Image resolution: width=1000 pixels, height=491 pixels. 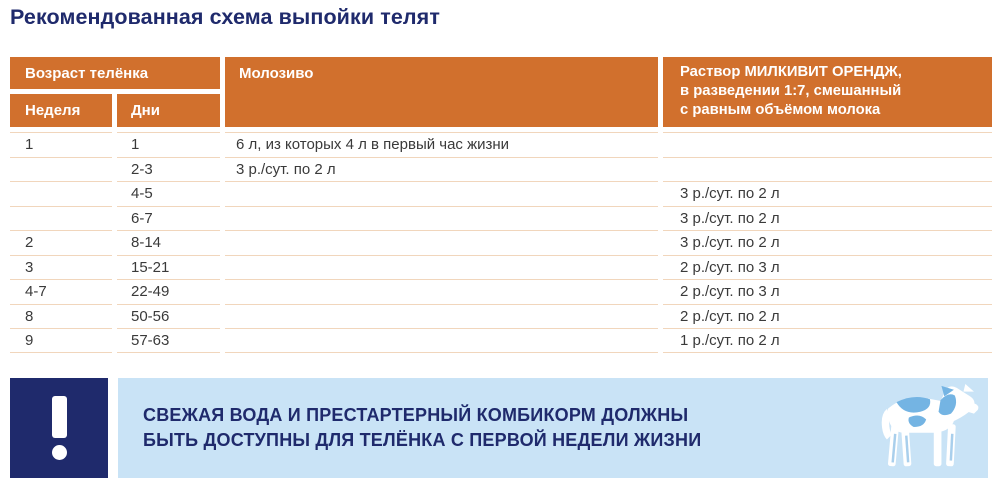 What do you see at coordinates (61, 267) in the screenshot?
I see `cell-week: 3` at bounding box center [61, 267].